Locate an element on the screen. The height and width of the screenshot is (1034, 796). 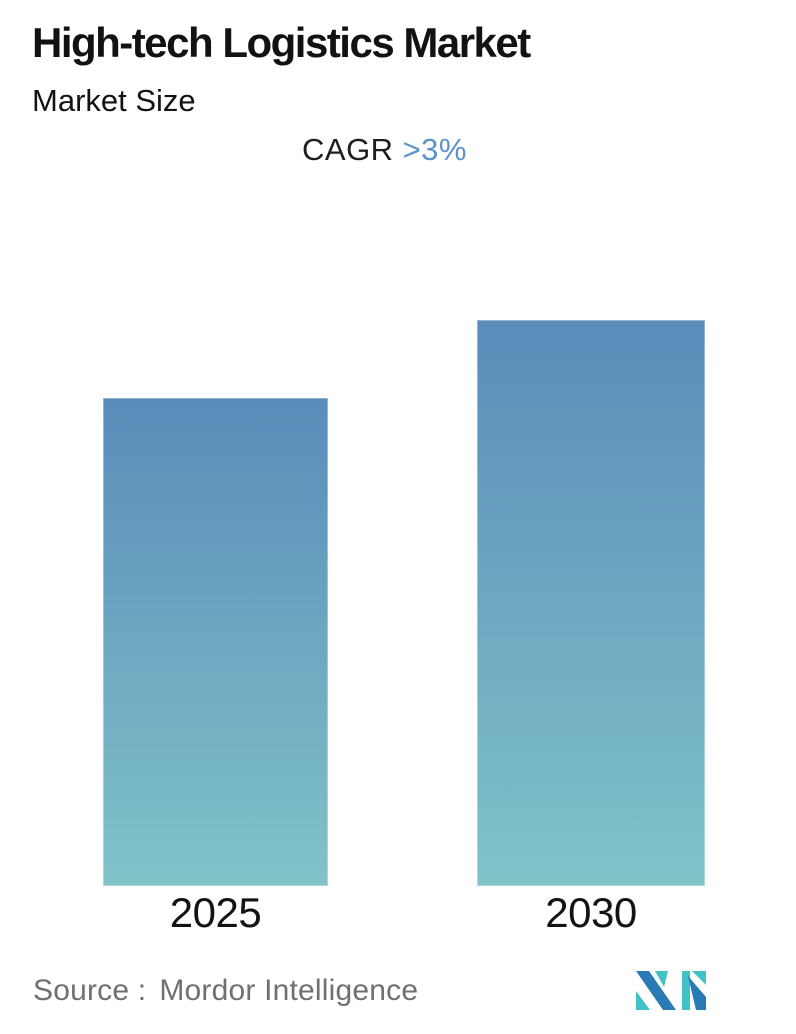
chart-title: High-tech Logistics Market is located at coordinates (281, 42).